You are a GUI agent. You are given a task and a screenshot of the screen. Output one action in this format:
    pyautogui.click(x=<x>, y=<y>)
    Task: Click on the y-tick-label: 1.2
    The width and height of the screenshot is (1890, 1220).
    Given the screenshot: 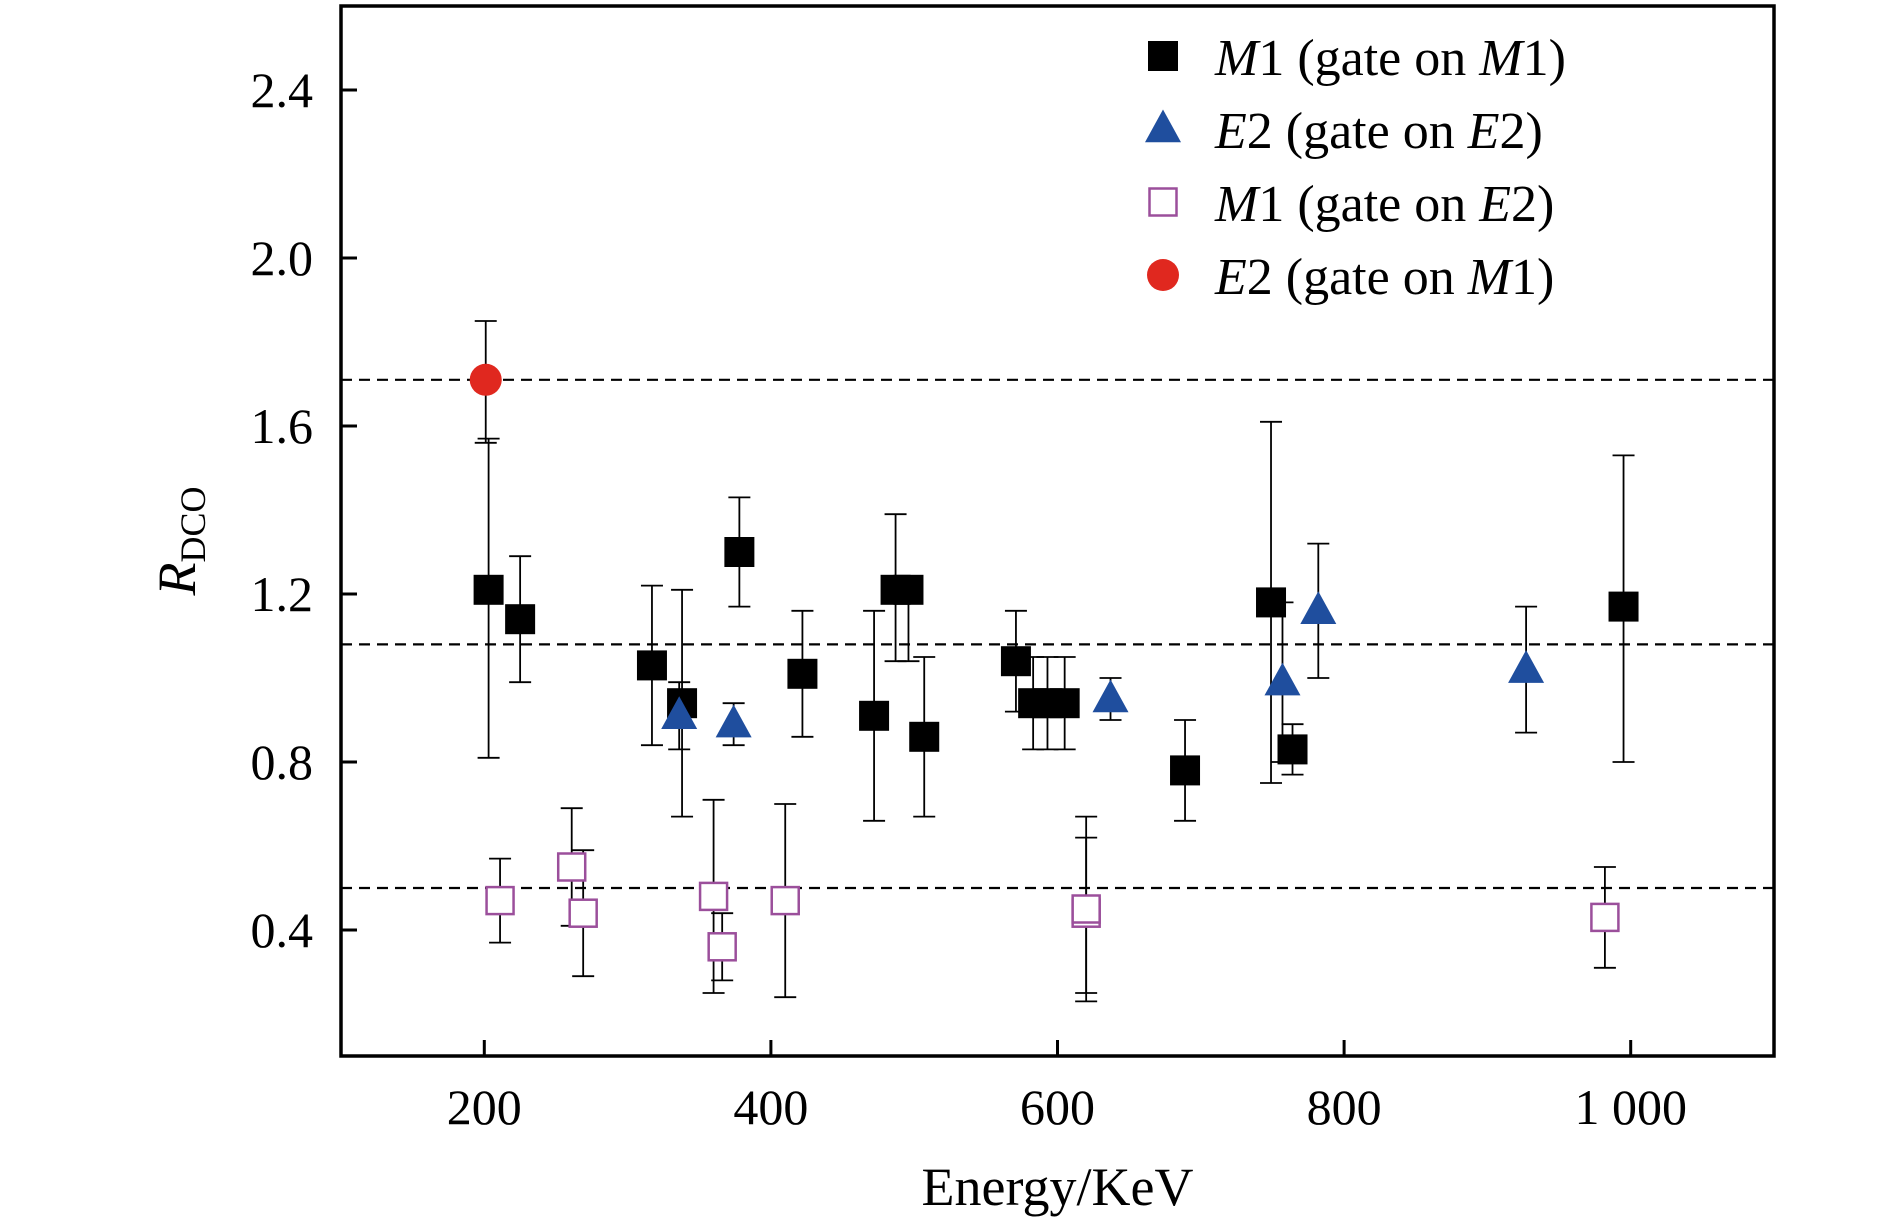 What is the action you would take?
    pyautogui.click(x=282, y=594)
    